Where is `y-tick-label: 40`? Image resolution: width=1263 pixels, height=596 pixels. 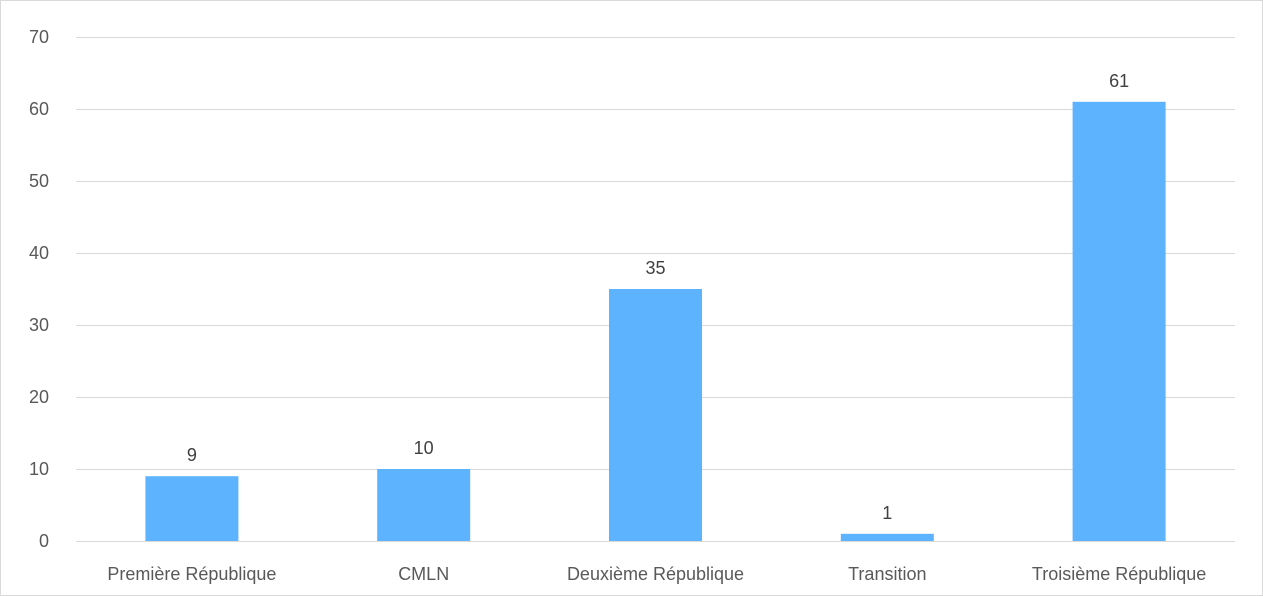 y-tick-label: 40 is located at coordinates (39, 253).